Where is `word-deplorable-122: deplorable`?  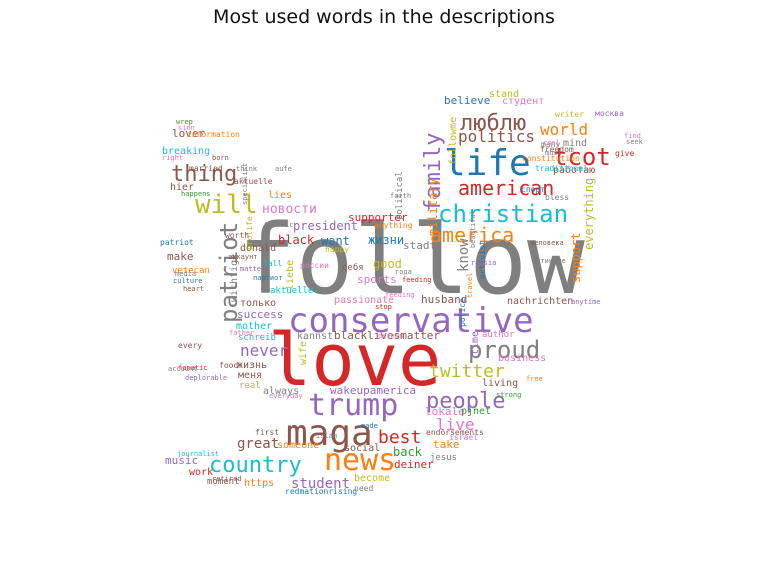 word-deplorable-122: deplorable is located at coordinates (206, 378).